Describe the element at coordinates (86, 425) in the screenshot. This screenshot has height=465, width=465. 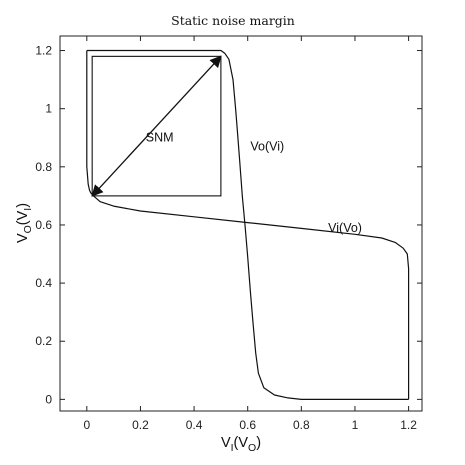
I see `x-tick-label: 0` at that location.